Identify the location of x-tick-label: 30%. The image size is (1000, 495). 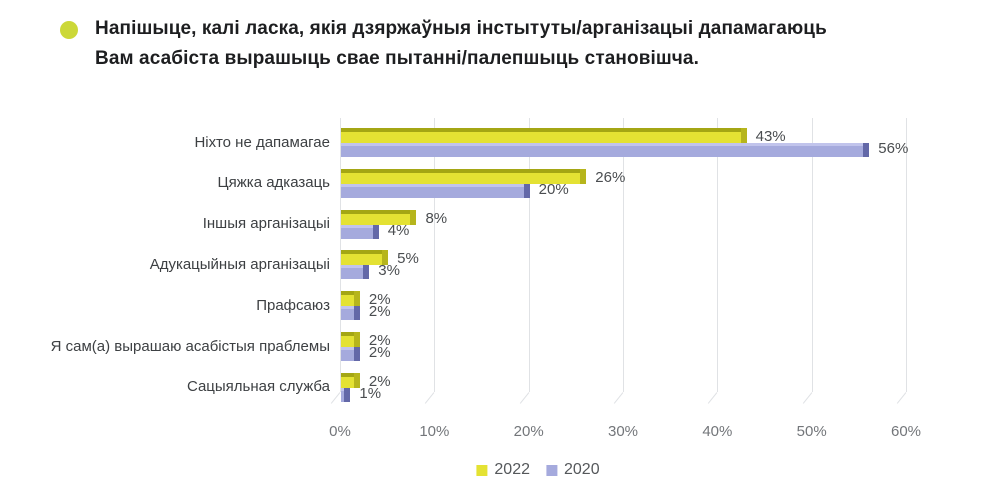
(623, 431).